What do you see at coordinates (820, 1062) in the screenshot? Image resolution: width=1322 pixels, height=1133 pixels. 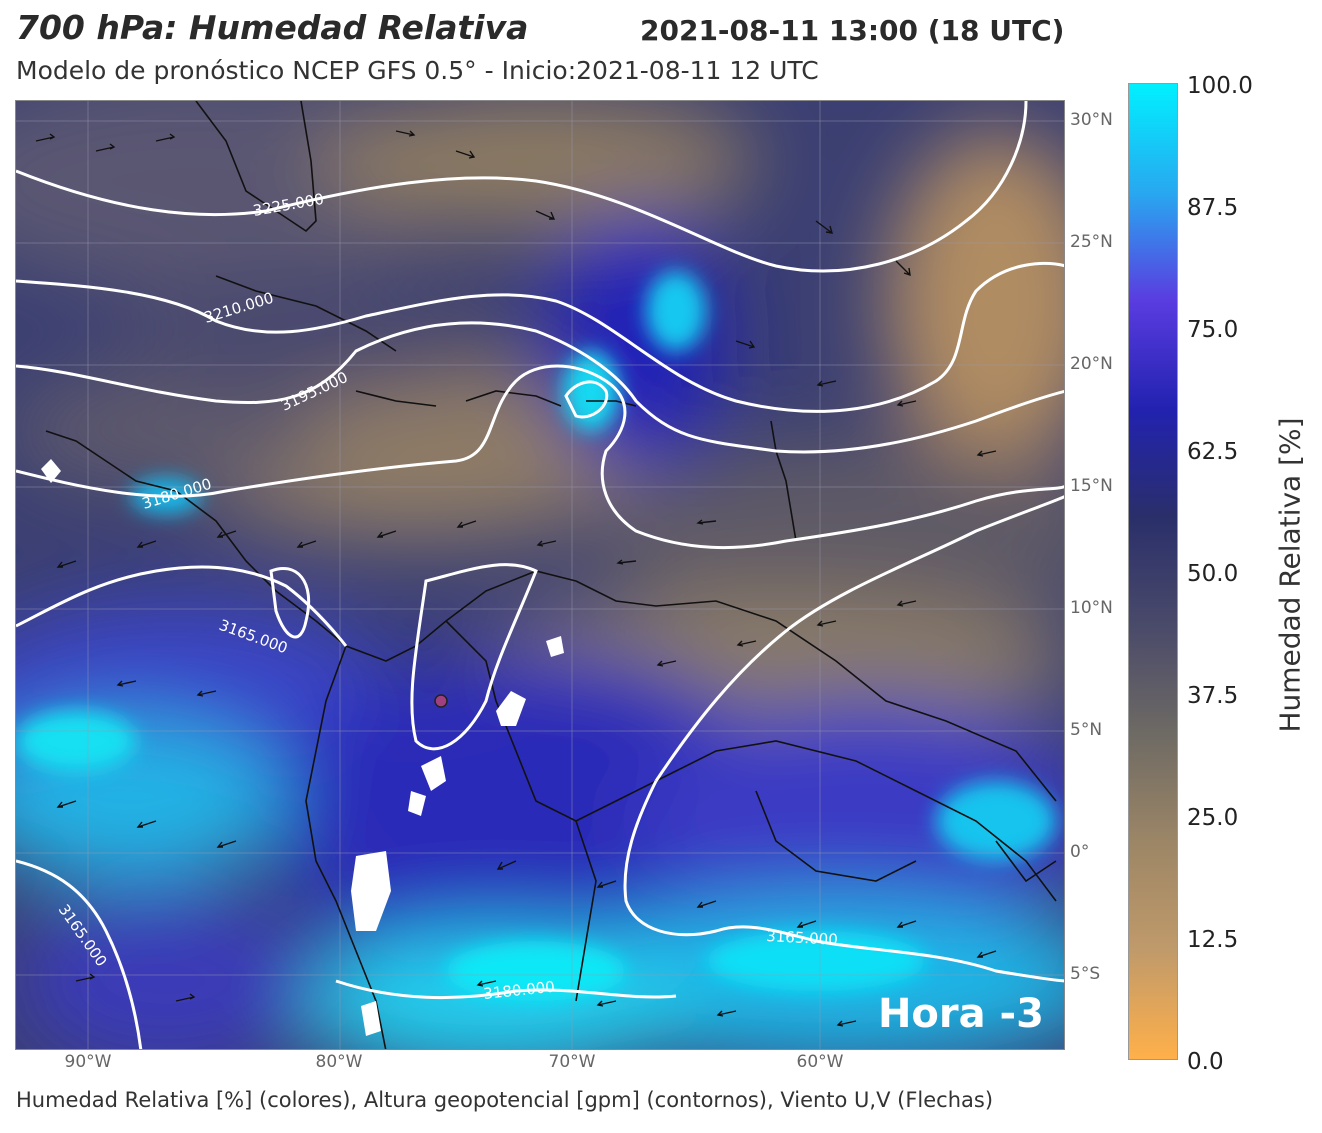 I see `lon-label: 60°W` at bounding box center [820, 1062].